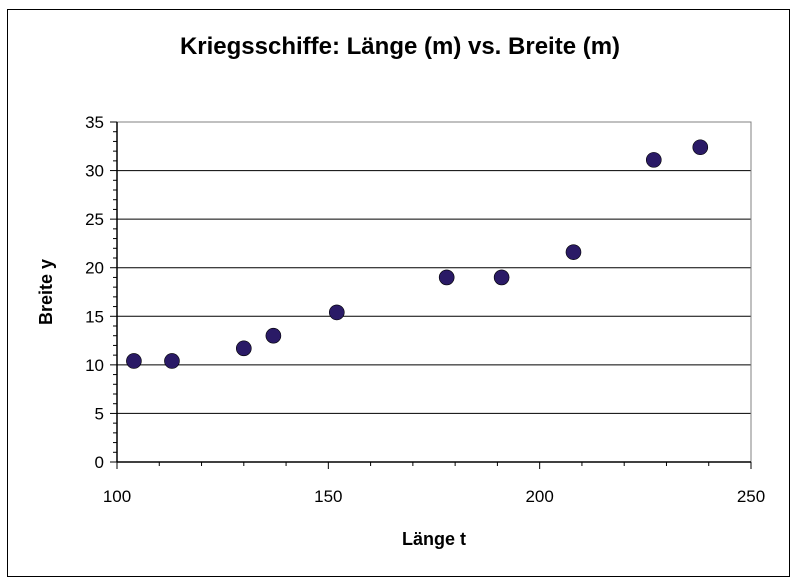 Image resolution: width=800 pixels, height=587 pixels. Describe the element at coordinates (117, 496) in the screenshot. I see `x-tick-label-100: 100` at that location.